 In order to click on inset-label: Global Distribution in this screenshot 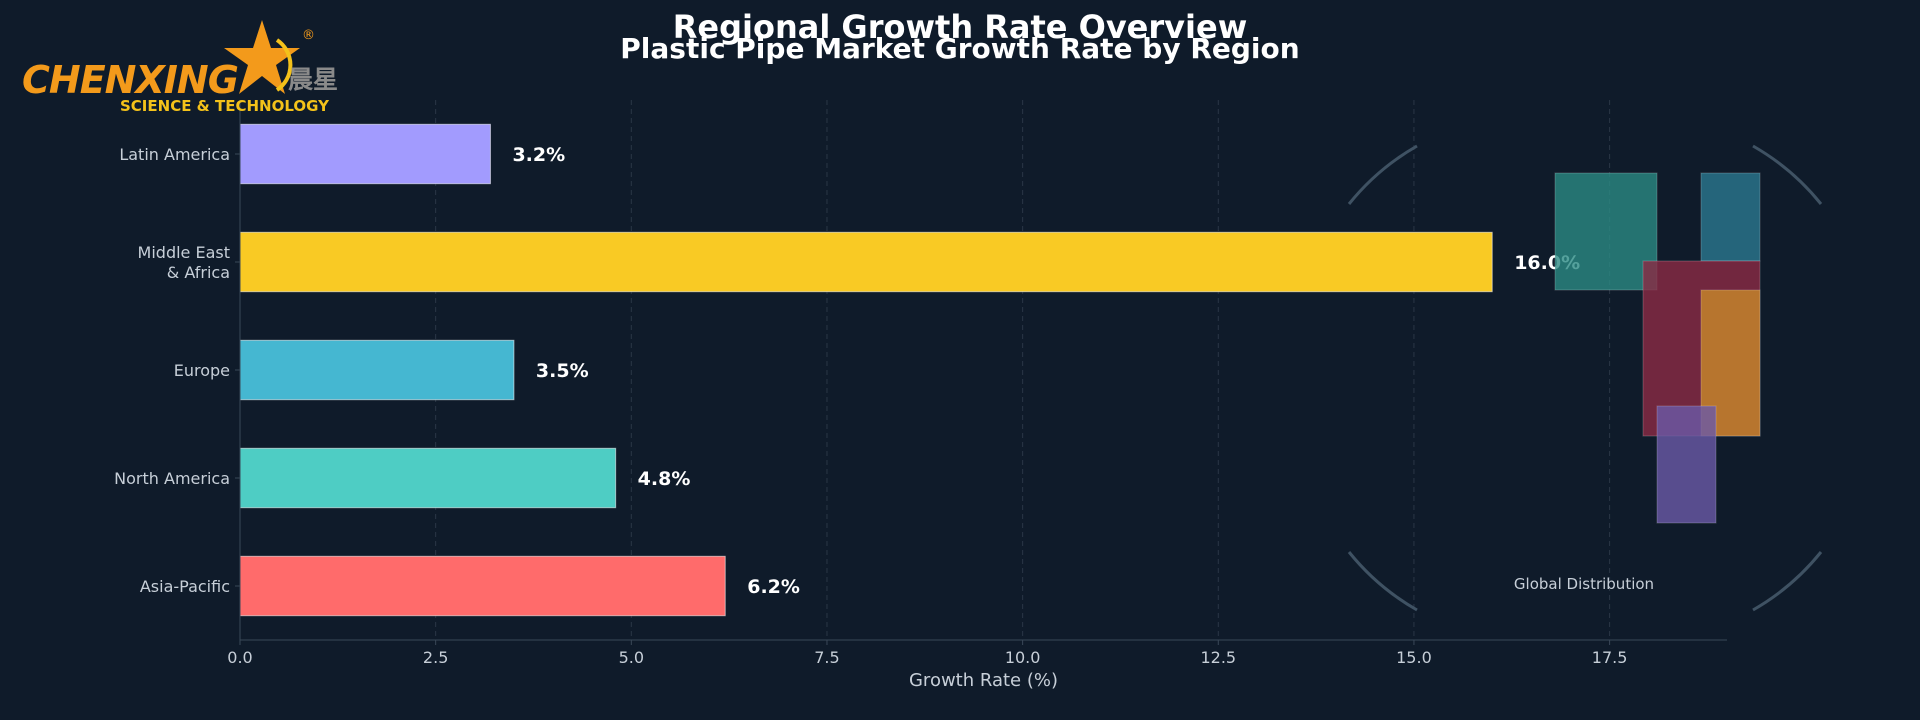, I will do `click(1584, 584)`.